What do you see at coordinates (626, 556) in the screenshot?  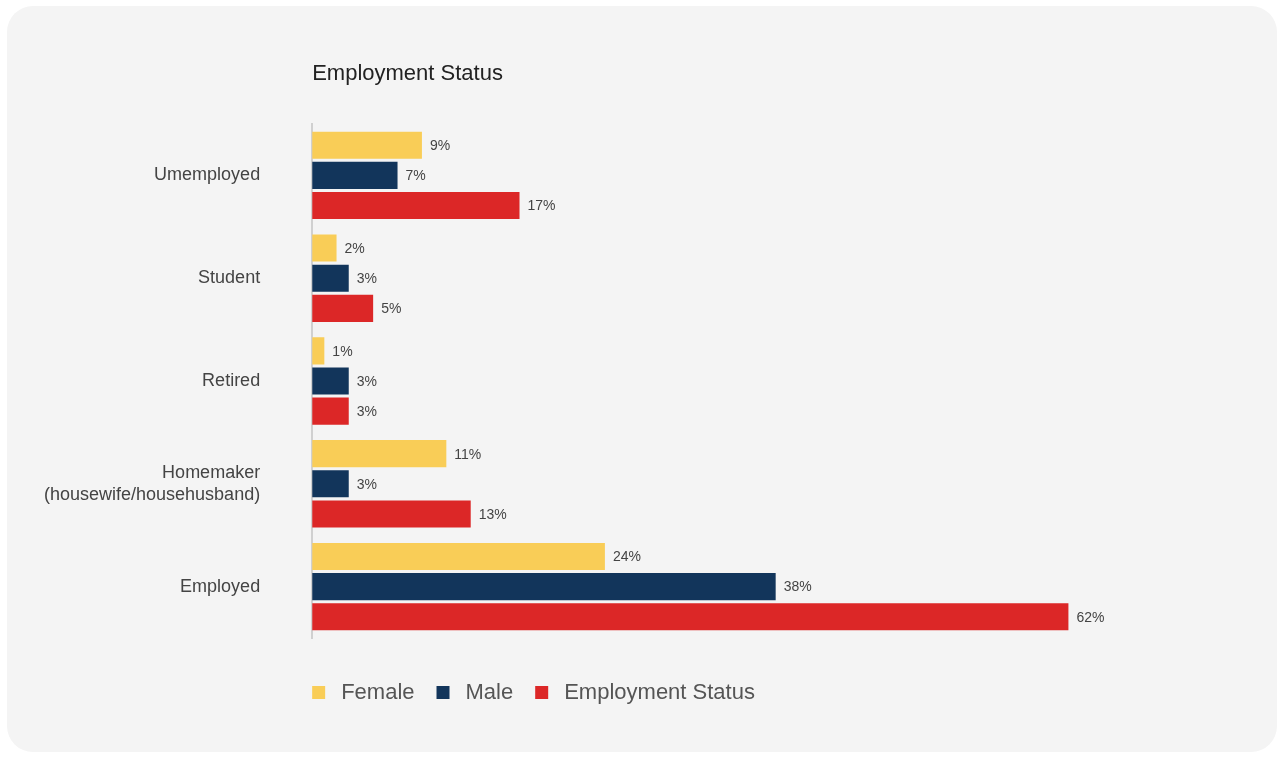 I see `data-label: 24%` at bounding box center [626, 556].